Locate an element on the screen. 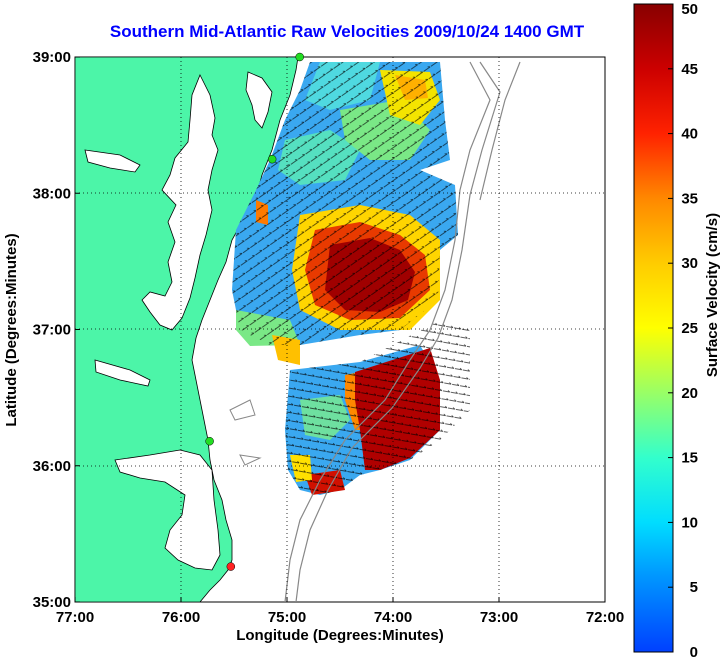  station-markers is located at coordinates (254, 311).